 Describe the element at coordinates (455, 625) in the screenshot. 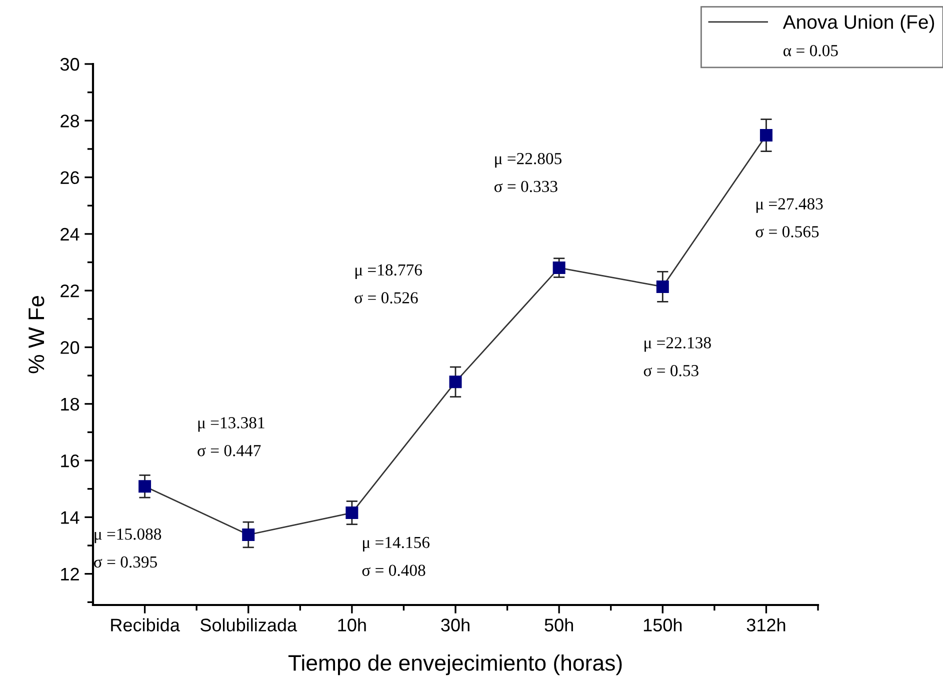

I see `x-tick-label: 30h` at that location.